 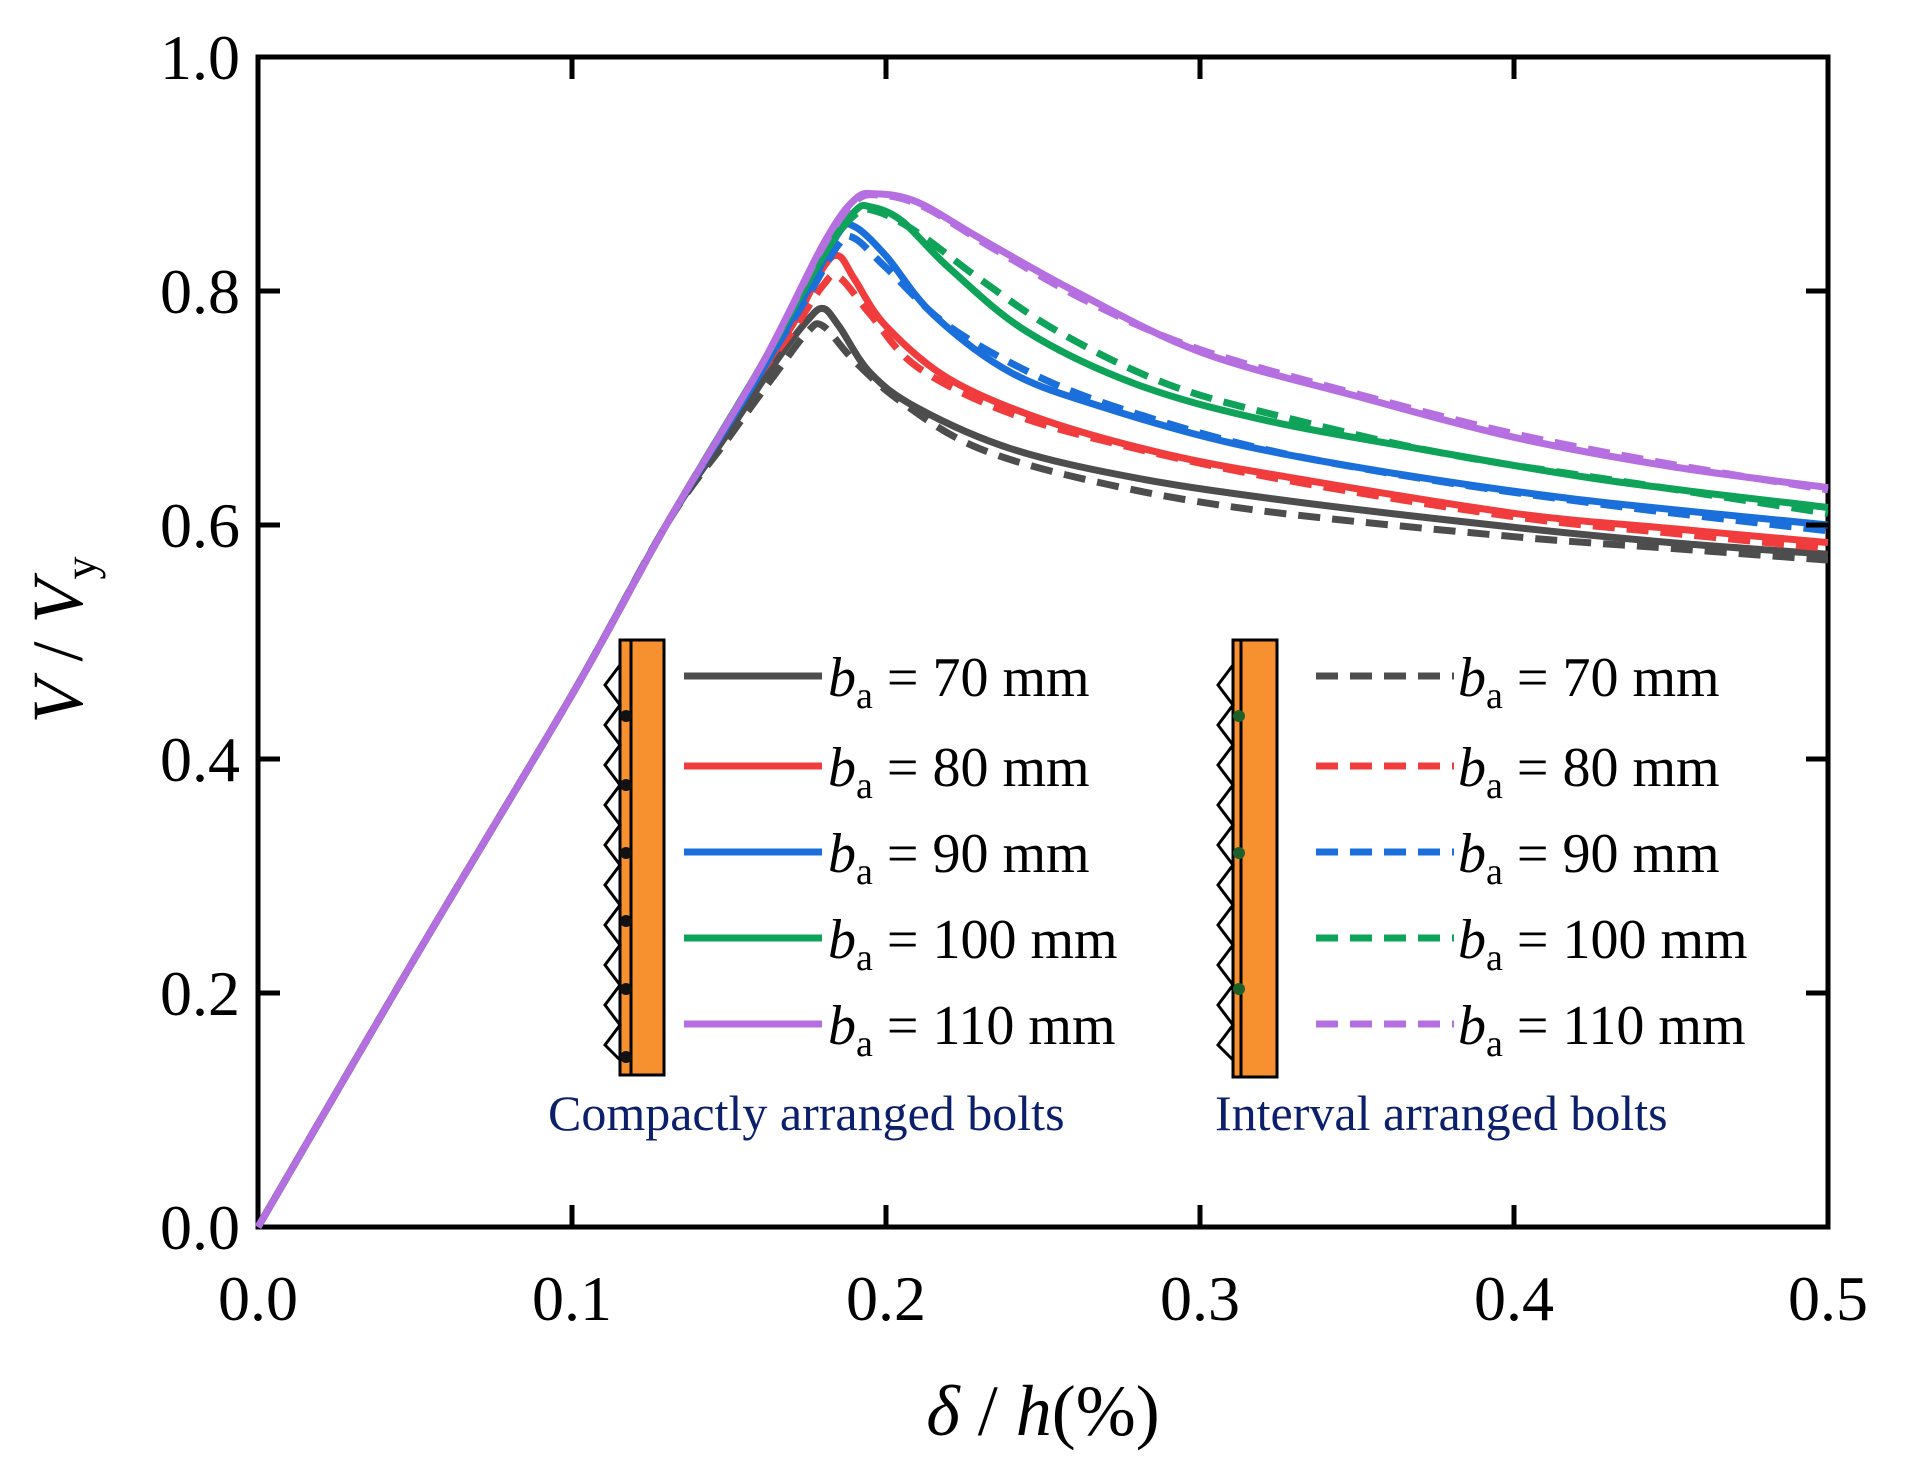 What do you see at coordinates (959, 858) in the screenshot?
I see `legend-label-0-2: ba = 90 mm` at bounding box center [959, 858].